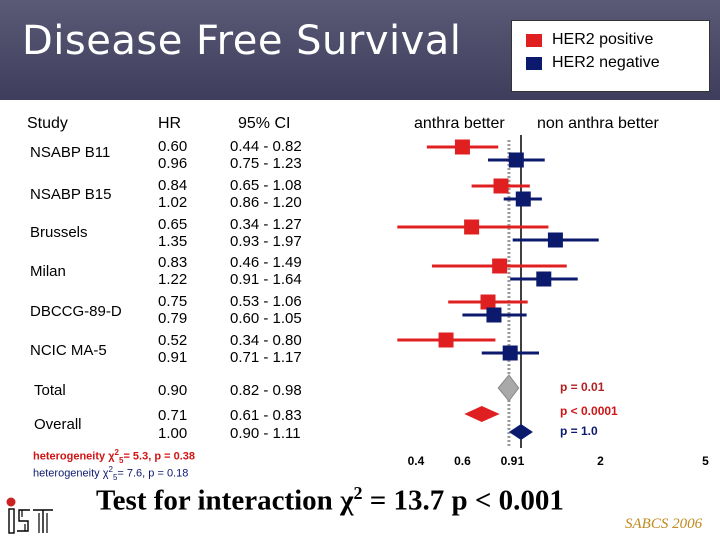 The height and width of the screenshot is (542, 720). Describe the element at coordinates (521, 461) in the screenshot. I see `x-tick-label: 1` at that location.